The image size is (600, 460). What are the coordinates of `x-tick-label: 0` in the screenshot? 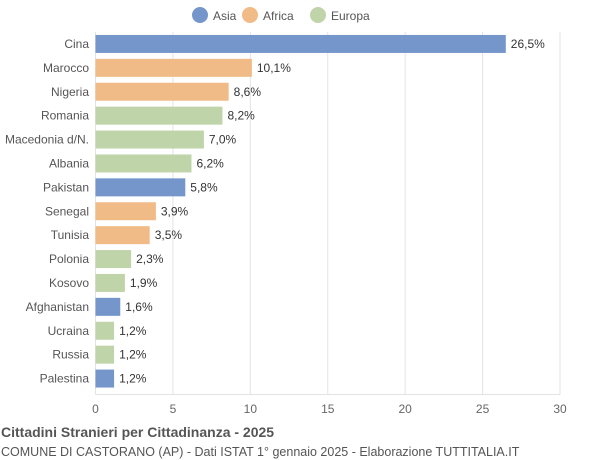 It's located at (95, 409).